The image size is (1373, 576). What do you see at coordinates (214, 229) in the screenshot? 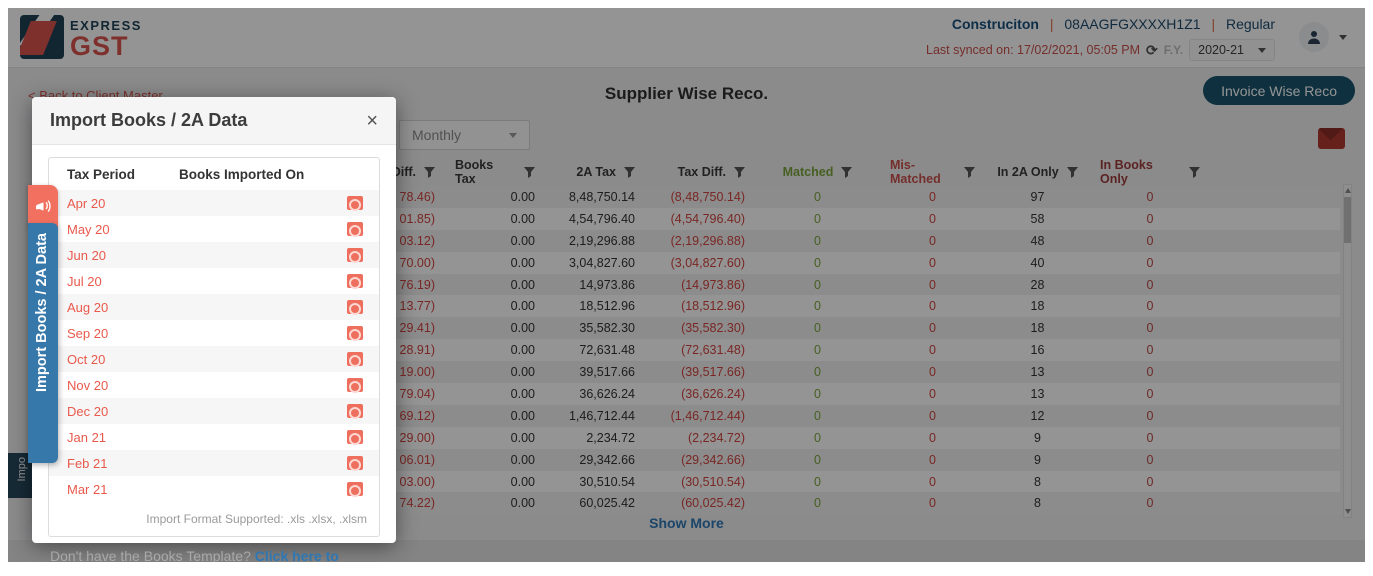
I see `tax-period-row: May 20` at bounding box center [214, 229].